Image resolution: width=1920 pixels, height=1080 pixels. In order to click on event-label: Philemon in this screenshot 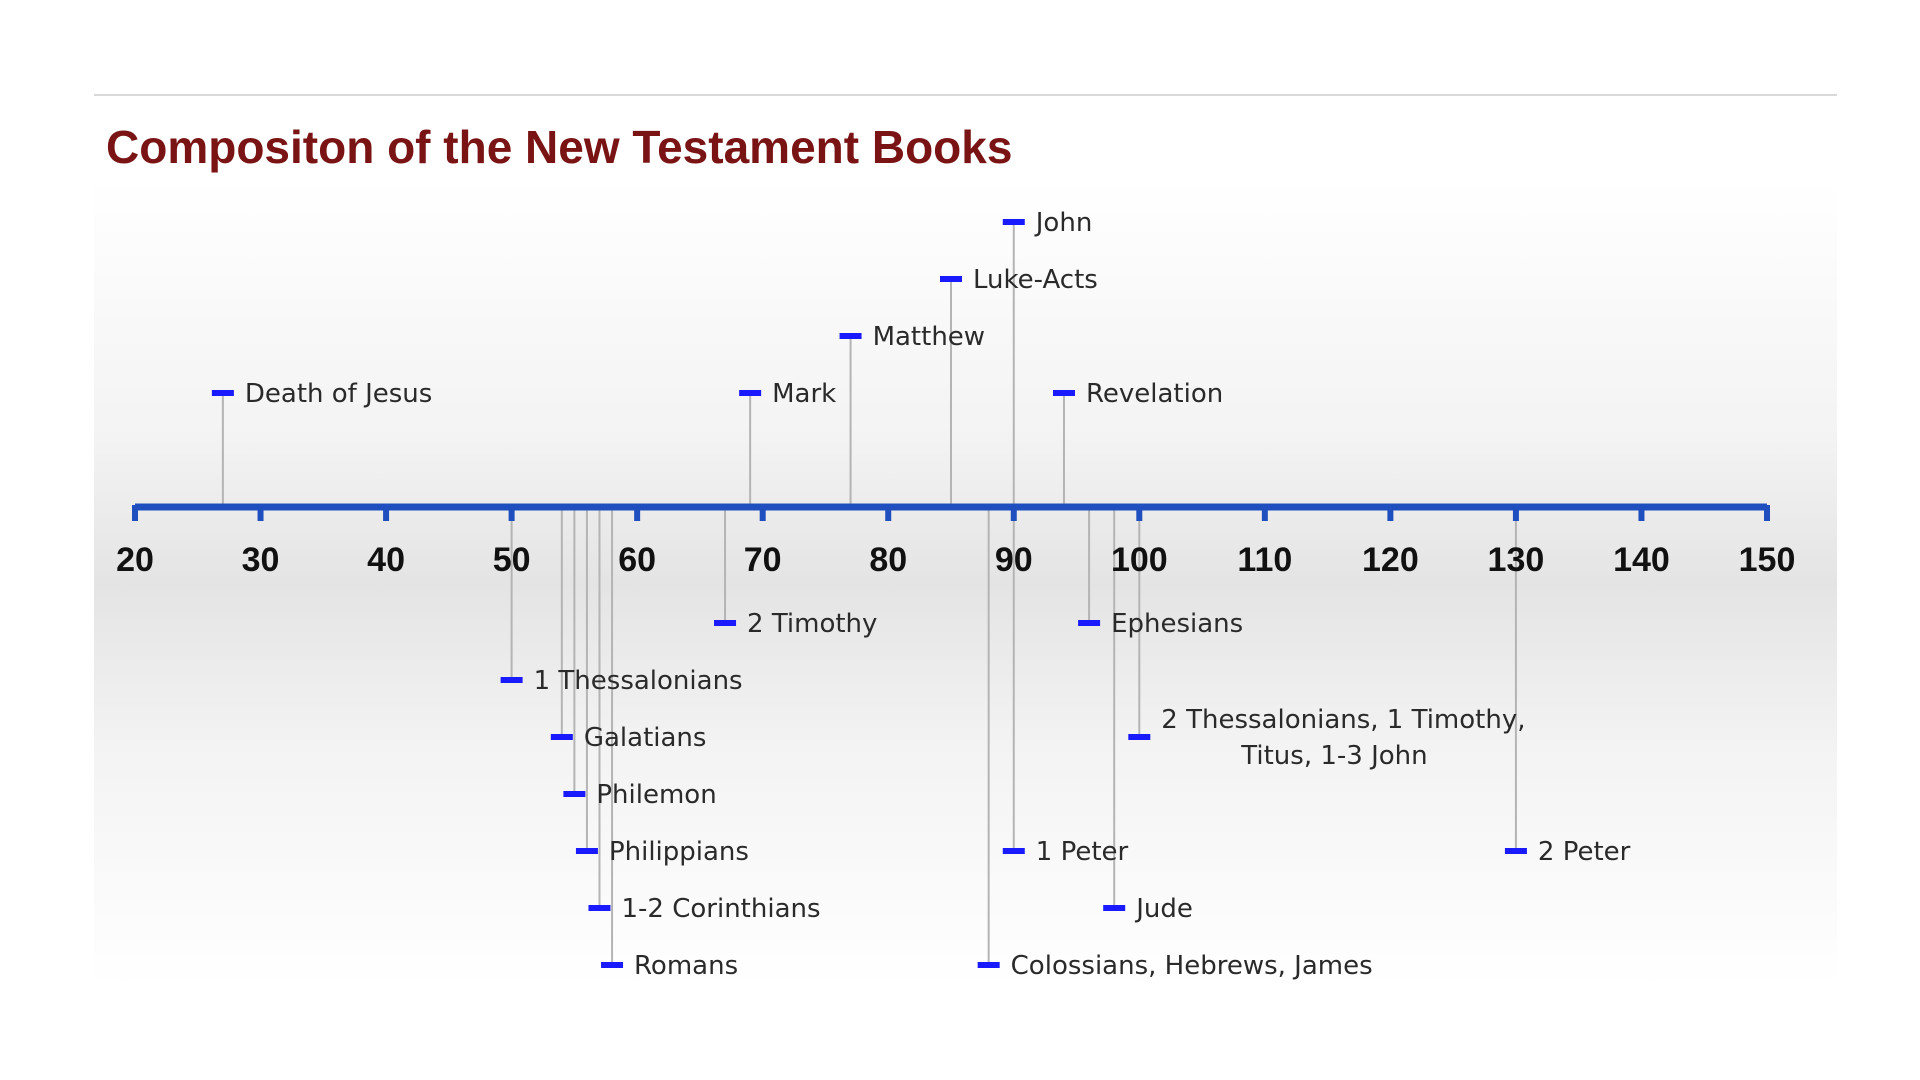, I will do `click(656, 795)`.